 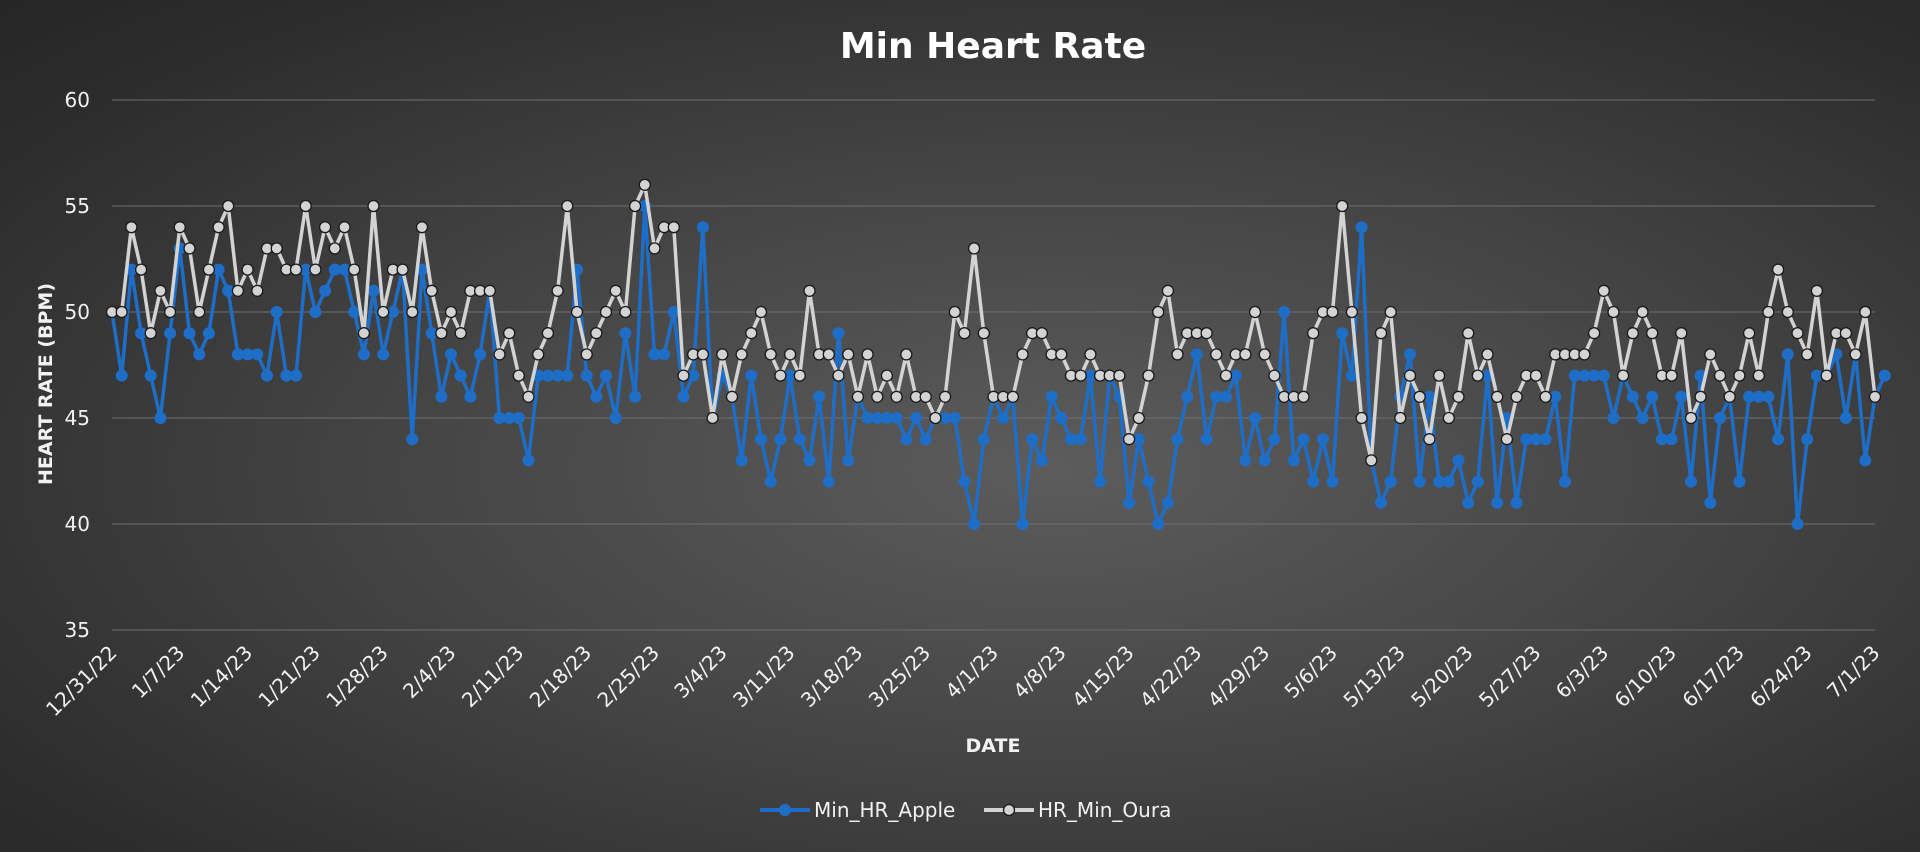 I want to click on legend-item: Min_HR_Apple, so click(x=857, y=810).